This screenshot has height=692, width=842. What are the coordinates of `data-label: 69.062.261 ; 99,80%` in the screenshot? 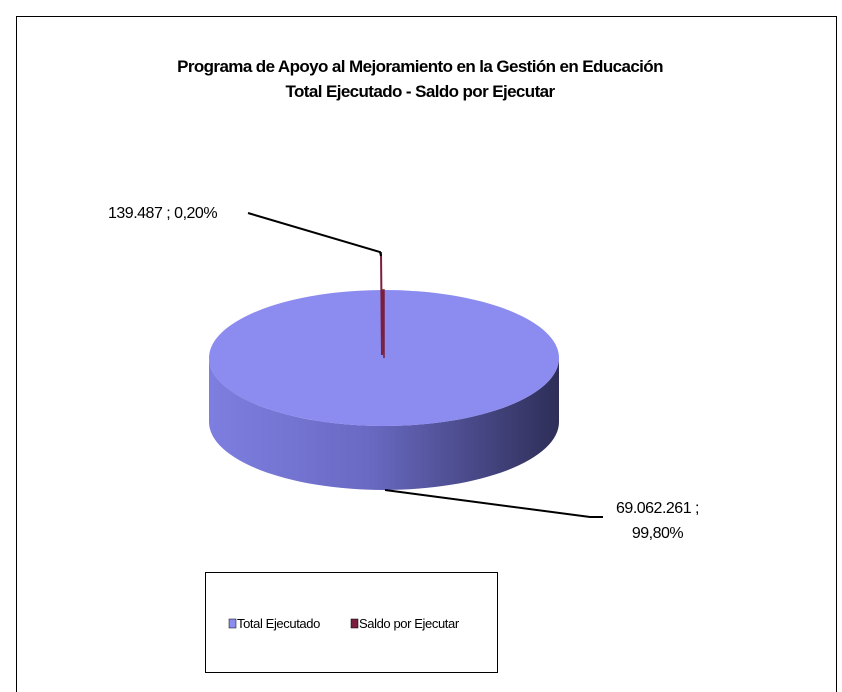 It's located at (657, 521).